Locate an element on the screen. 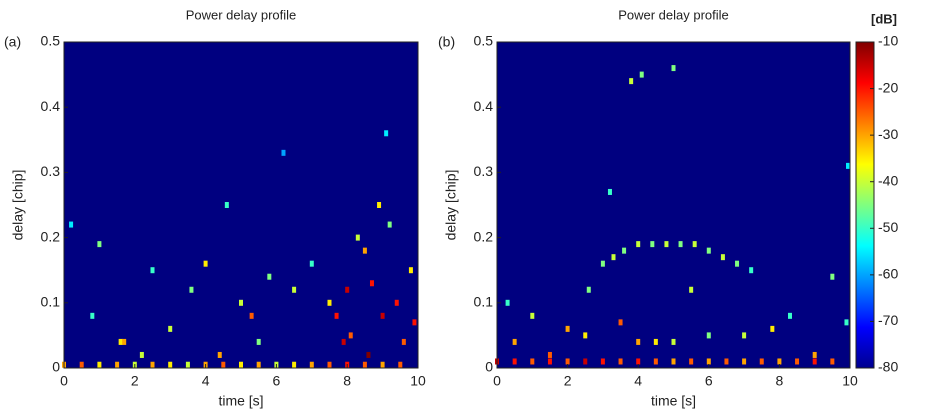 This screenshot has height=419, width=929. colorbar-tick-label: -50 is located at coordinates (888, 227).